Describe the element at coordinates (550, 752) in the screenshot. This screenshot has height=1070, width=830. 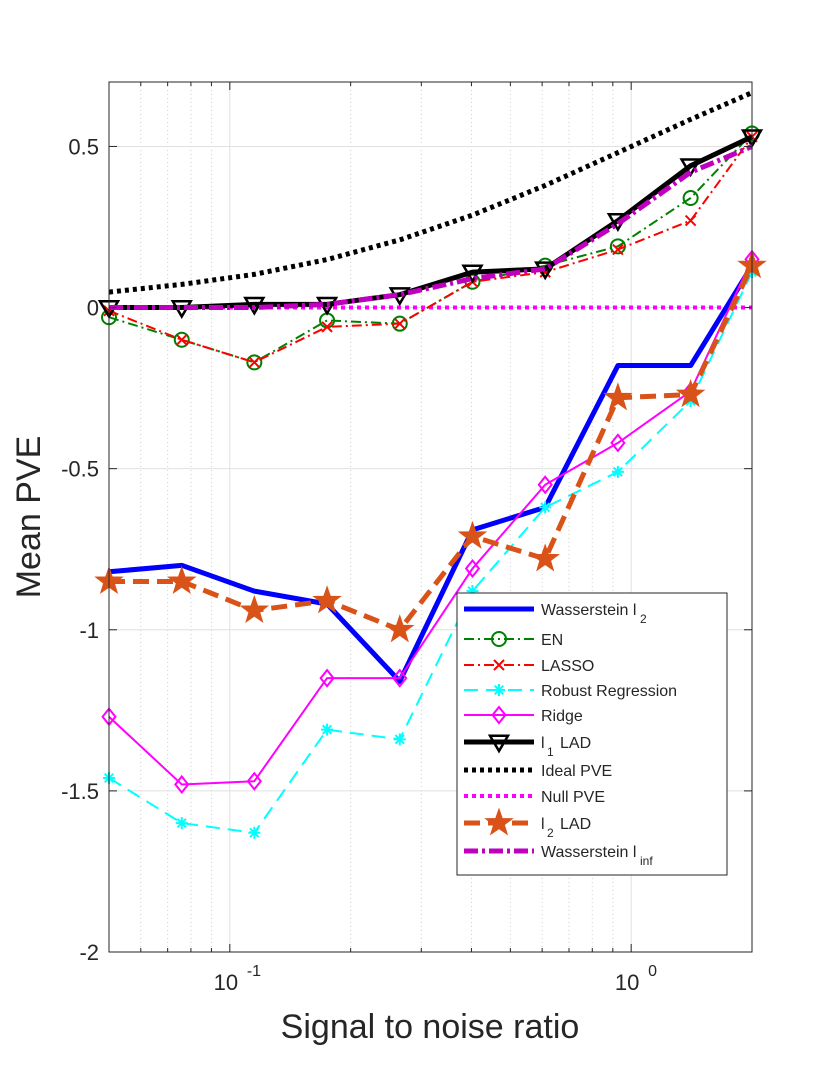
I see `legend-label-subscript: 1` at that location.